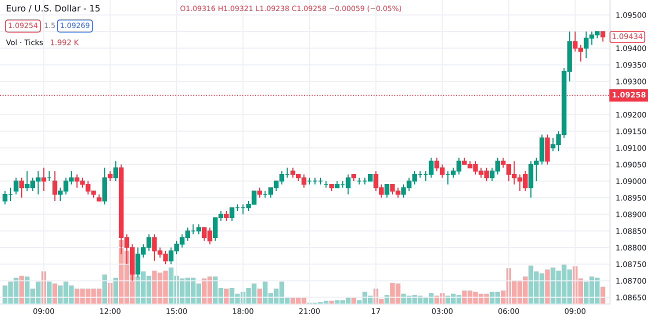 The width and height of the screenshot is (648, 320). Describe the element at coordinates (53, 8) in the screenshot. I see `chart-title: Euro / U.S. Dollar - 15` at that location.